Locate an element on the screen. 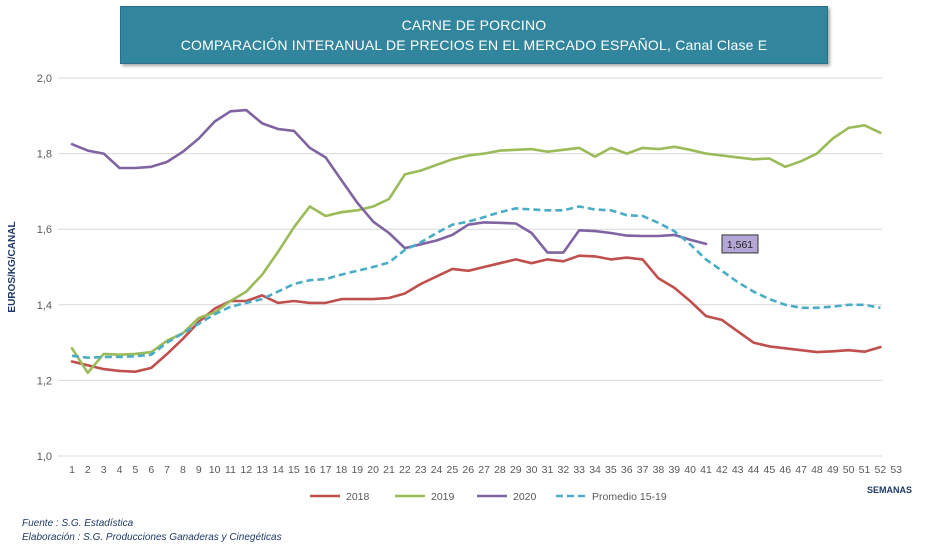 The image size is (936, 551). x-tick-label: 52 is located at coordinates (881, 470).